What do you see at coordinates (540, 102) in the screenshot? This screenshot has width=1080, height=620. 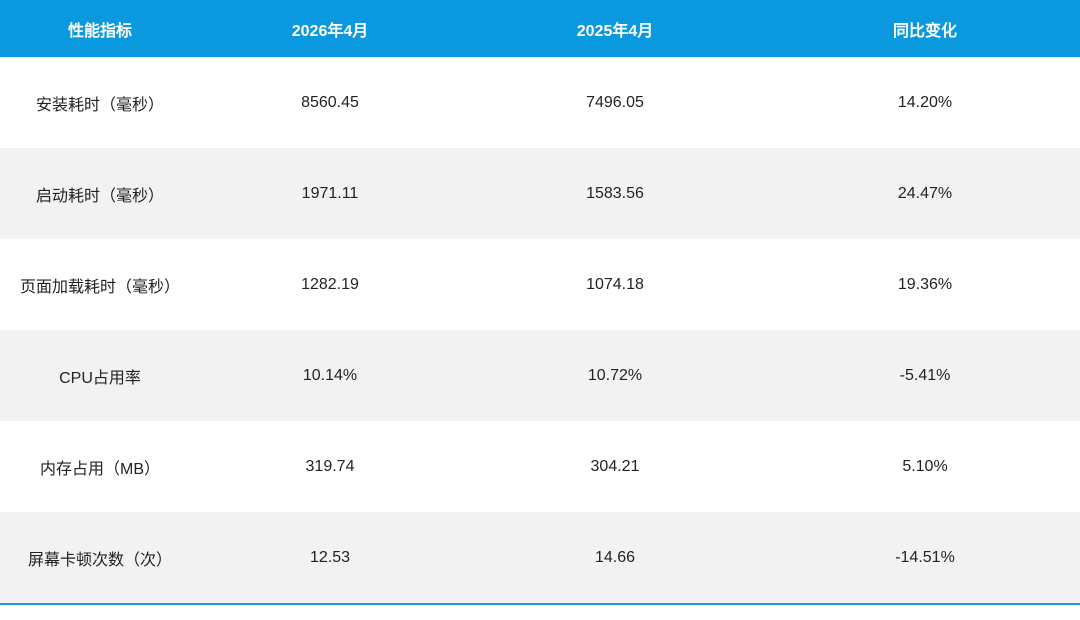 I see `table-row: 安装耗时（毫秒） 8560.45 7496.05 14.20%` at bounding box center [540, 102].